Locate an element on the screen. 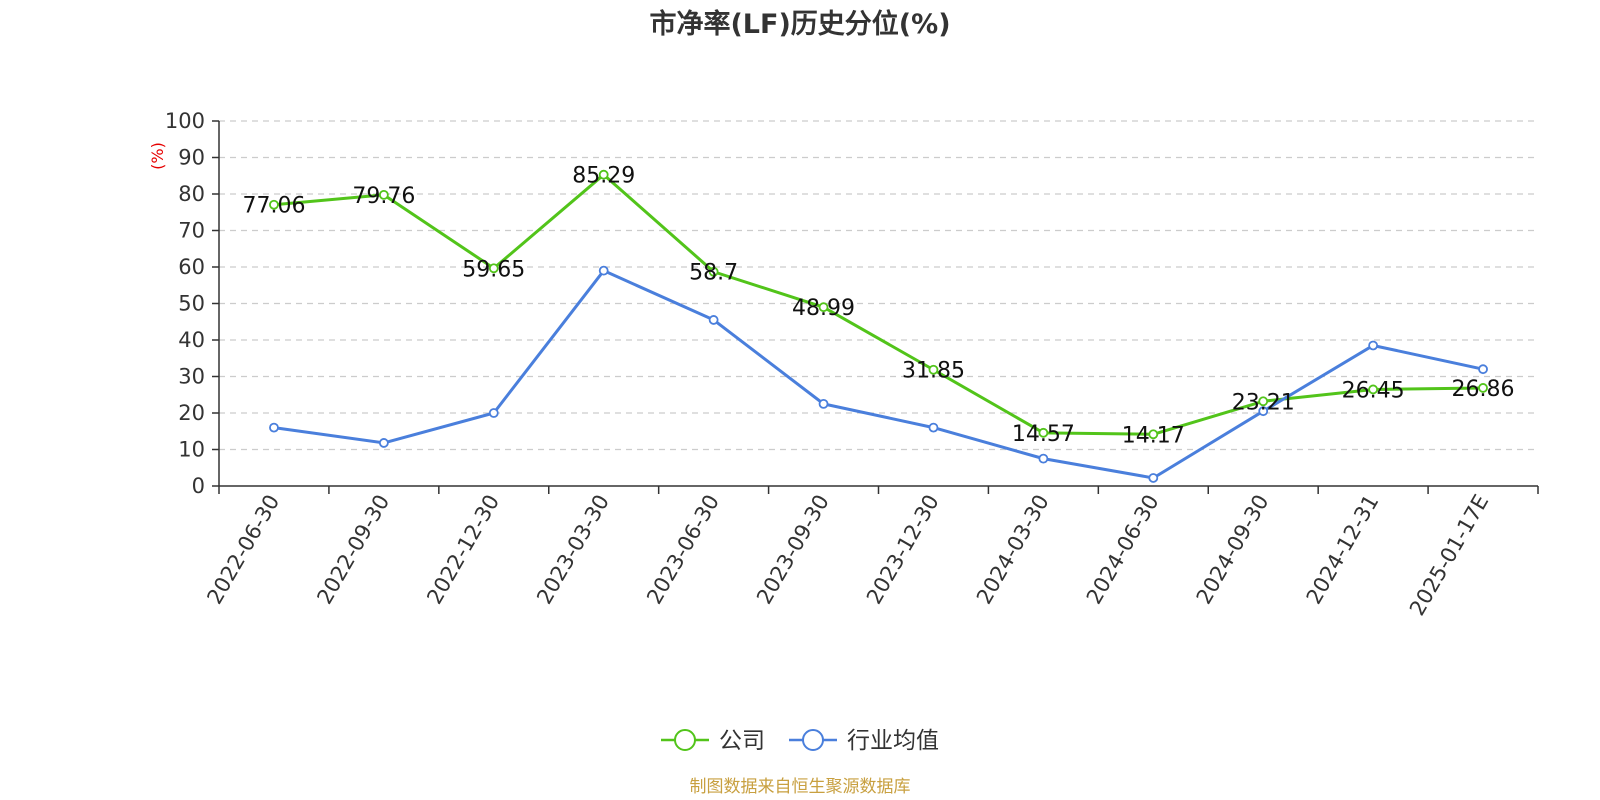 This screenshot has width=1600, height=800. data-label: 48.99 is located at coordinates (823, 308).